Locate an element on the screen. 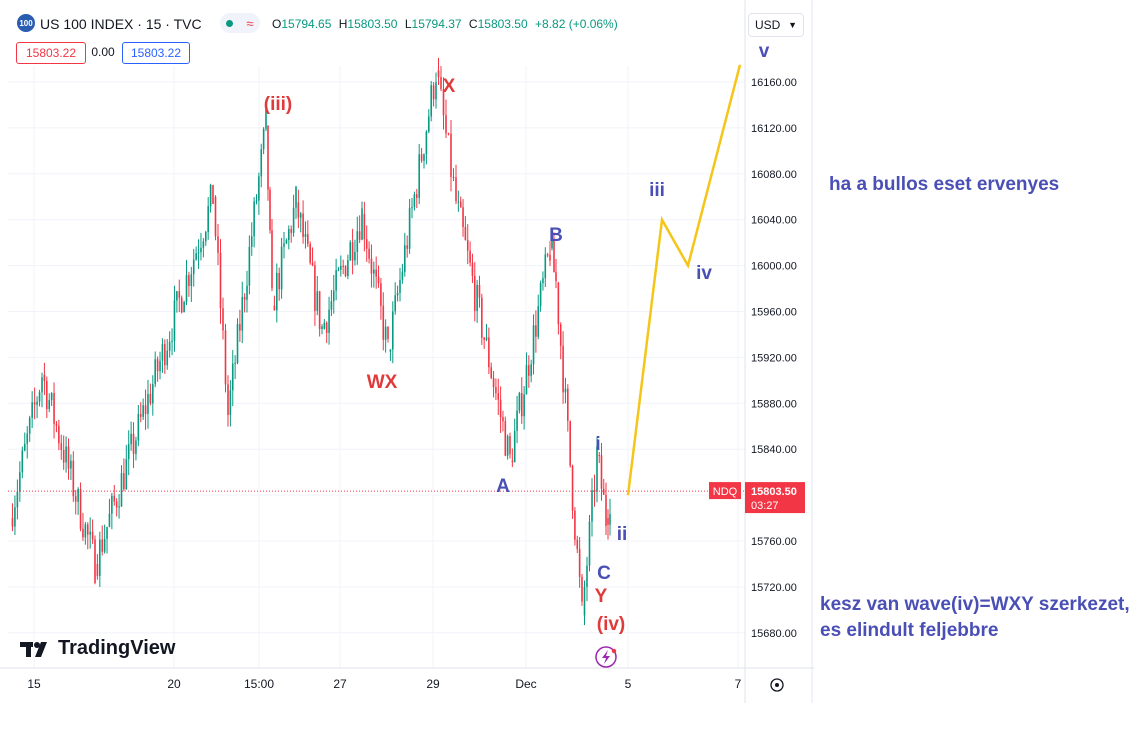 The image size is (1138, 754). projection-path is located at coordinates (684, 280).